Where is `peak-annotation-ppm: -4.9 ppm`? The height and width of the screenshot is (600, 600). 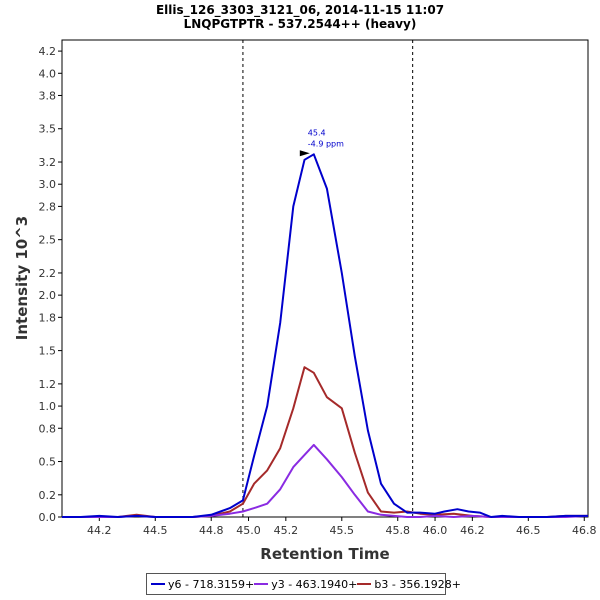
peak-annotation-ppm: -4.9 ppm is located at coordinates (326, 143).